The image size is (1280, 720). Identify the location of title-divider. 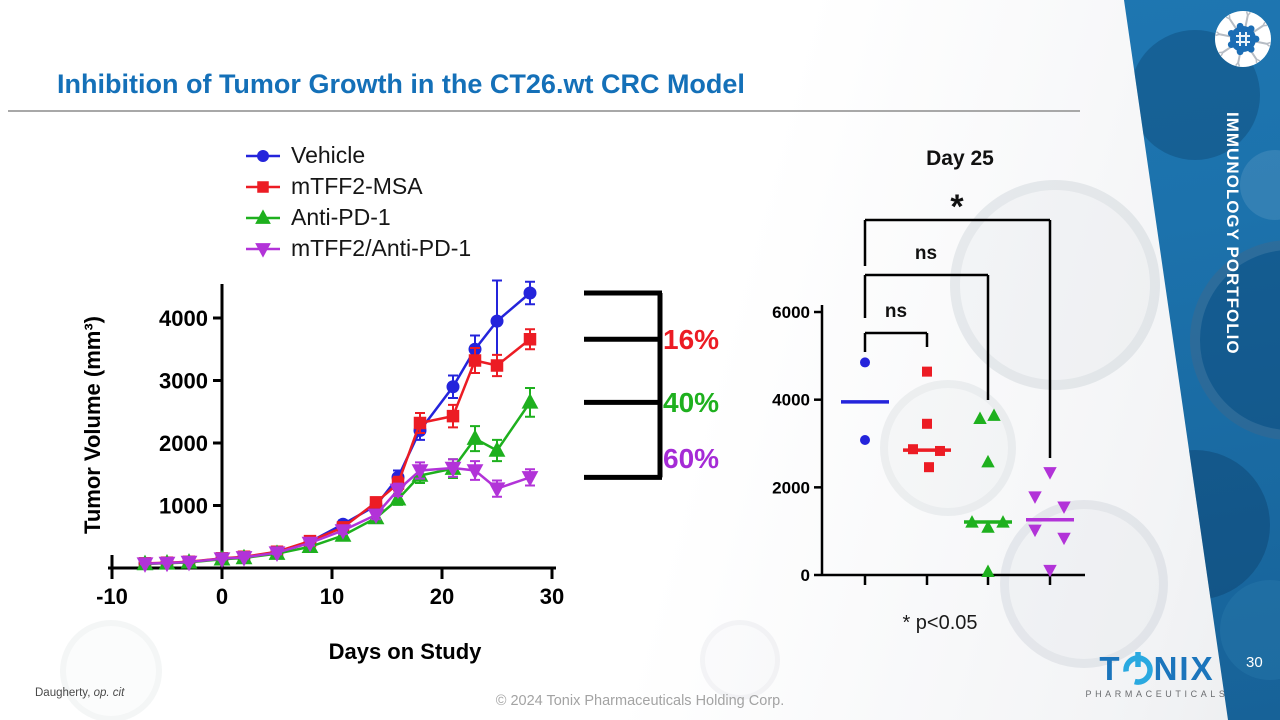
(544, 111).